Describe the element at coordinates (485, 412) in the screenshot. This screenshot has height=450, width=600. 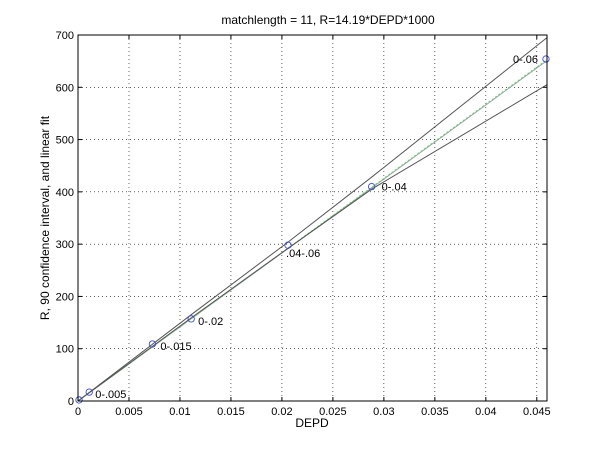
I see `x-tick-label: 0.04` at that location.